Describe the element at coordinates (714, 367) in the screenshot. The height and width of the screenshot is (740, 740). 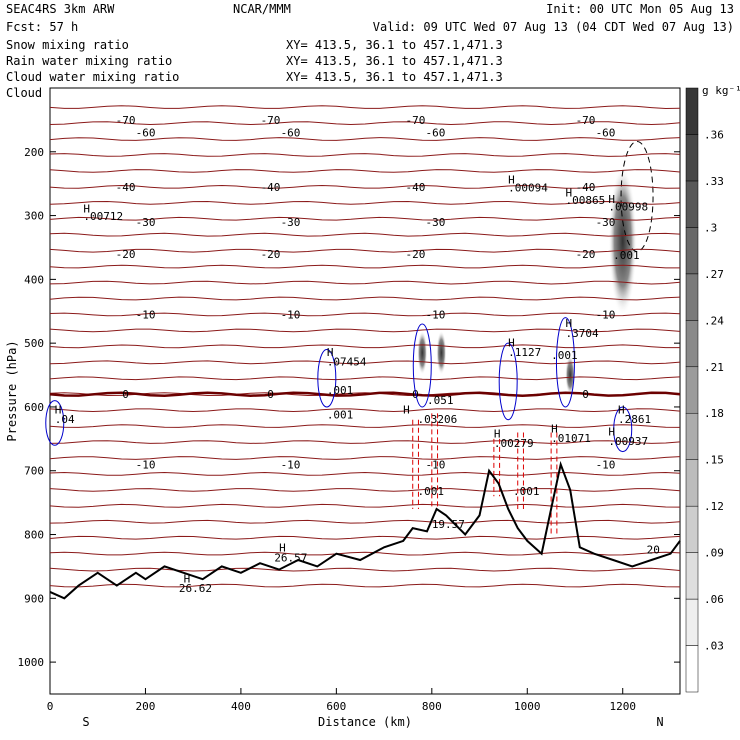
I see `colorbar-label: .21` at that location.